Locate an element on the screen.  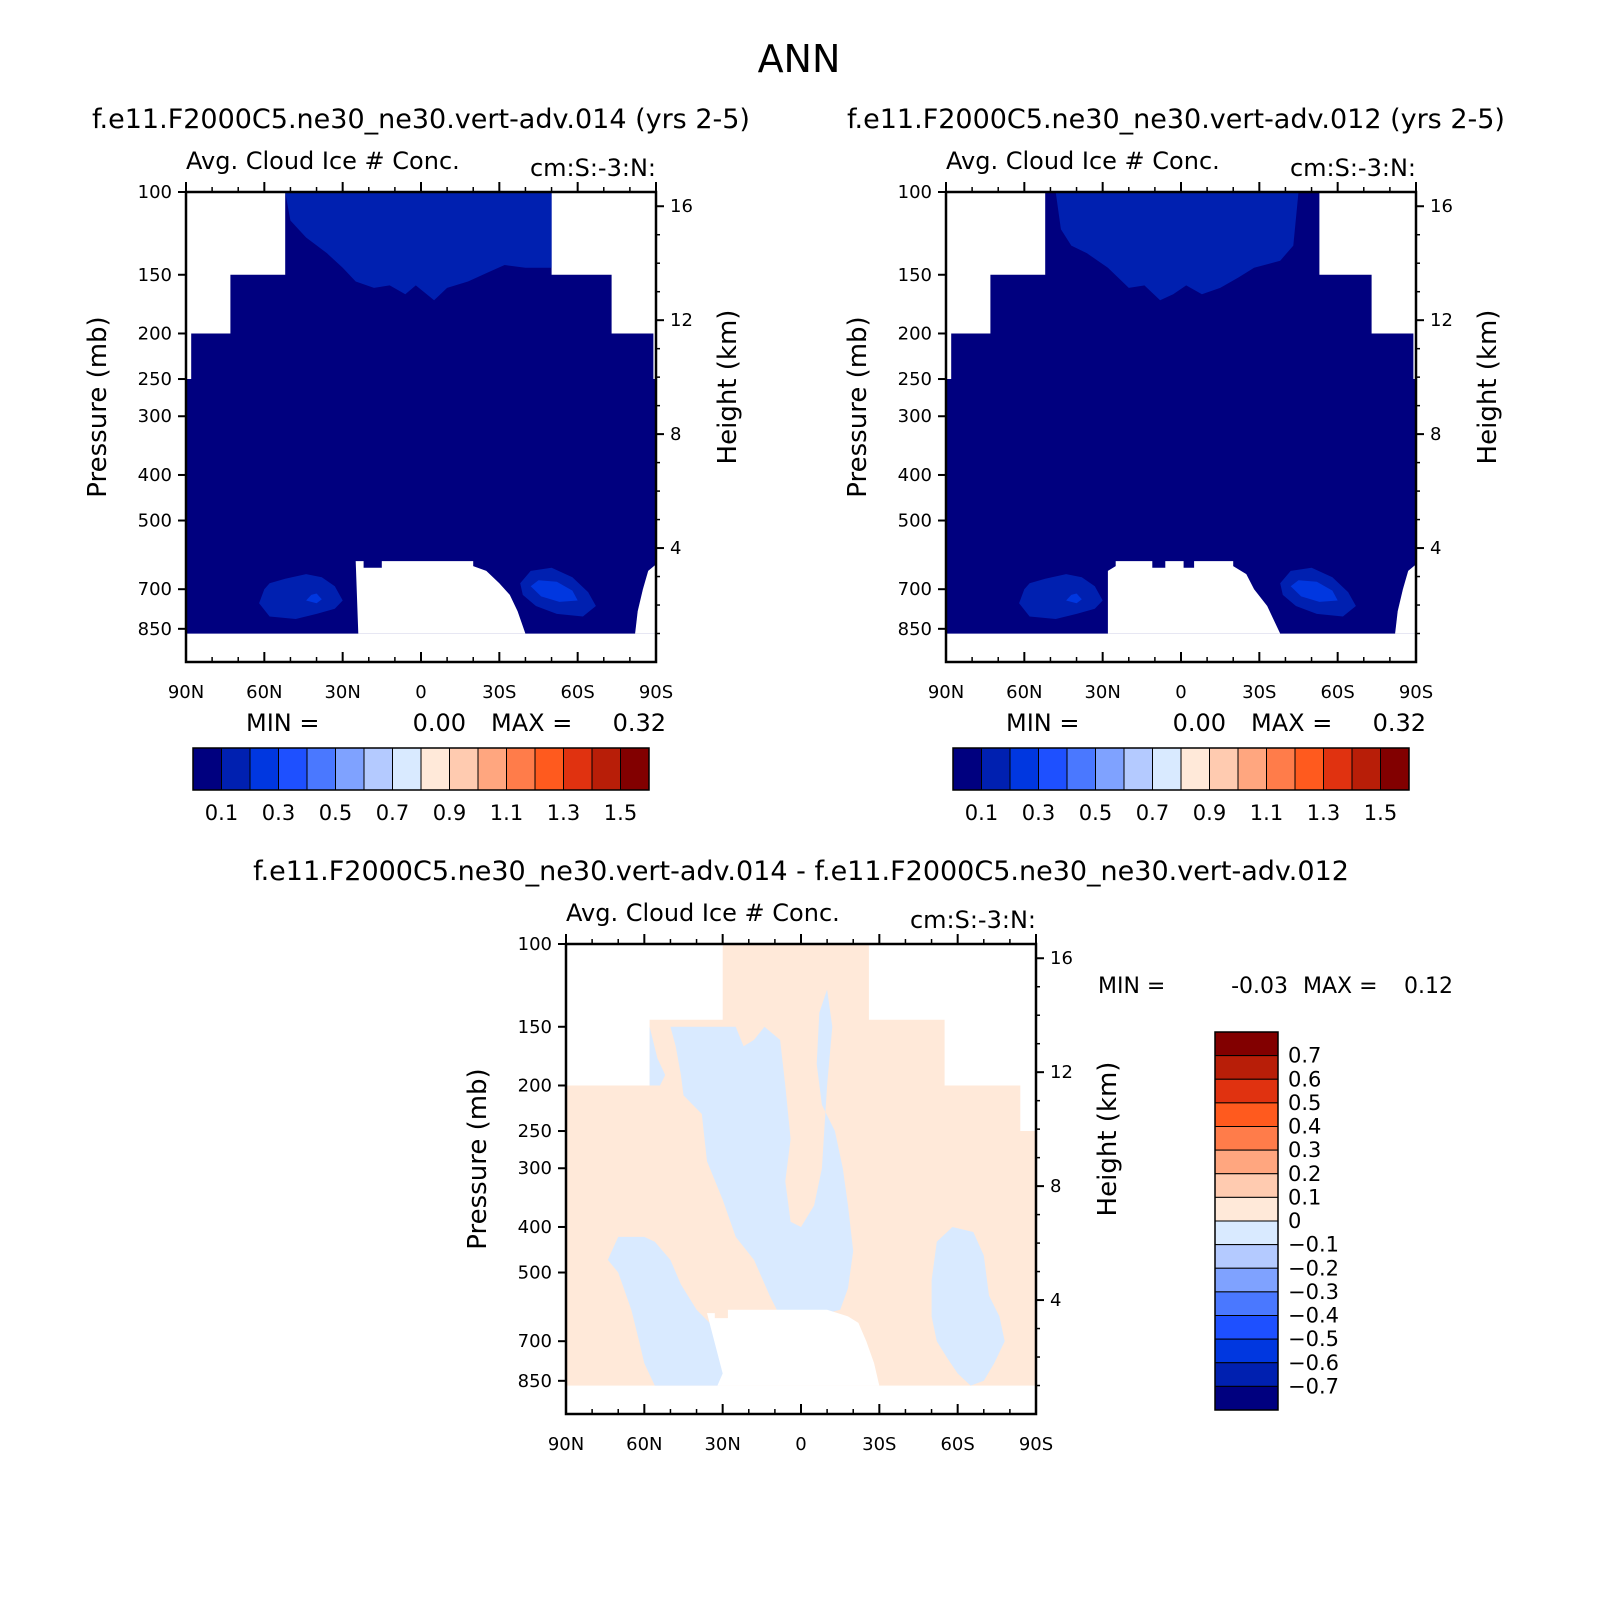
y-tick-label: 300 is located at coordinates (915, 416).